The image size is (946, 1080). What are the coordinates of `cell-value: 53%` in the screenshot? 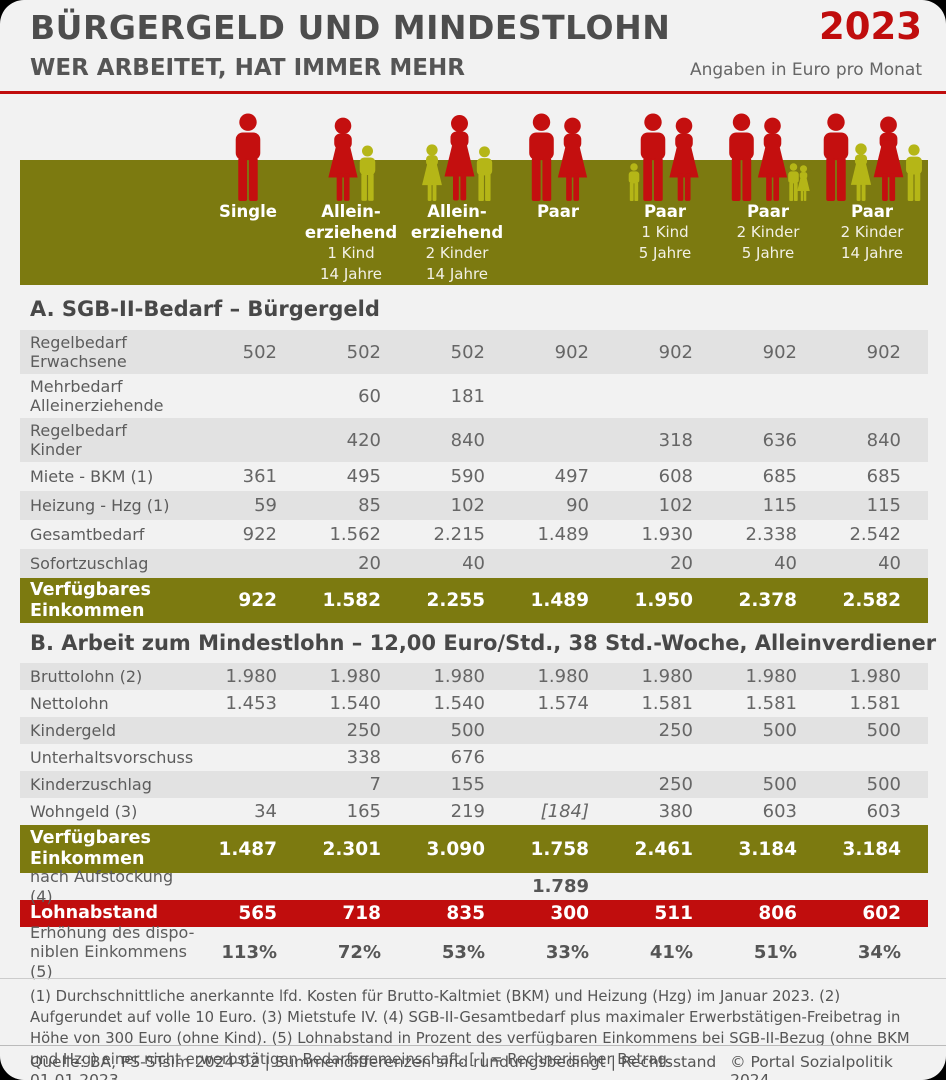 It's located at (463, 952).